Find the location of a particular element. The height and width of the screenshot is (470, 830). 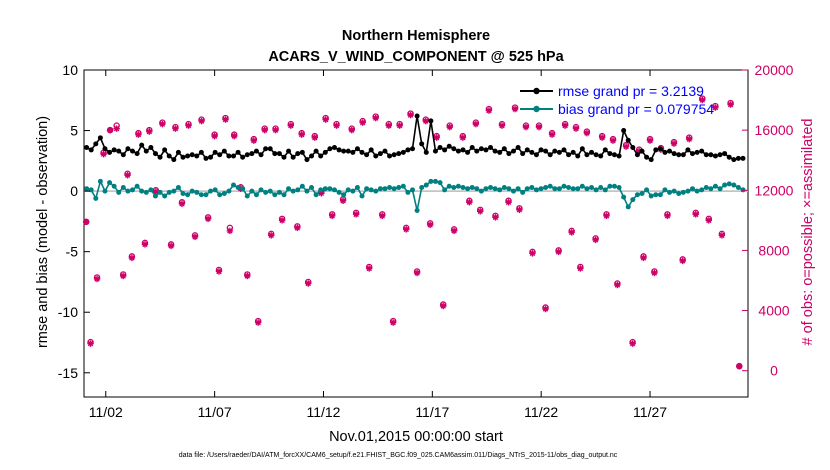

x-tick-label: 11/17 is located at coordinates (432, 412).